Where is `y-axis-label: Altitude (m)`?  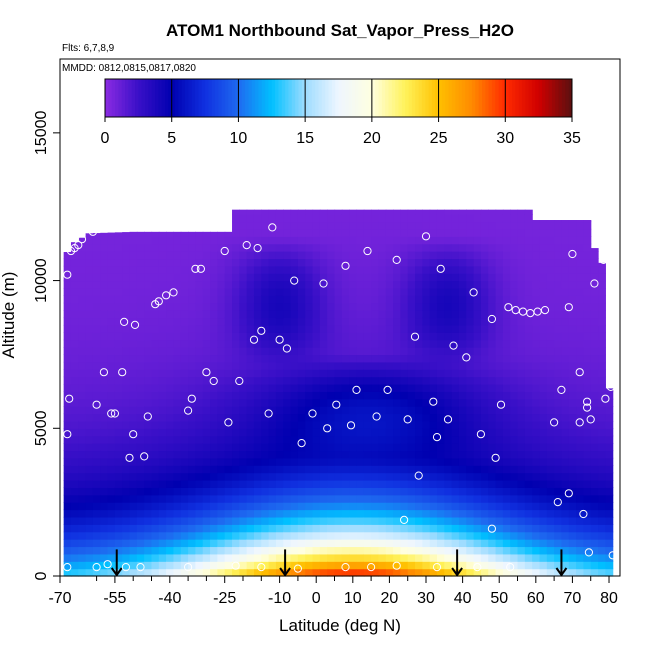 y-axis-label: Altitude (m) is located at coordinates (9, 315).